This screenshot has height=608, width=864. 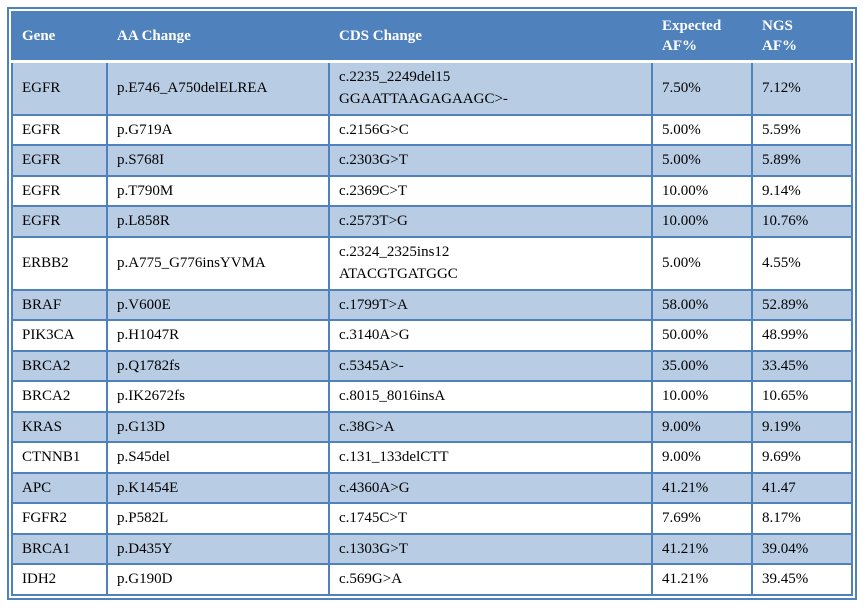 I want to click on cell-expected-af: 50.00%, so click(x=702, y=335).